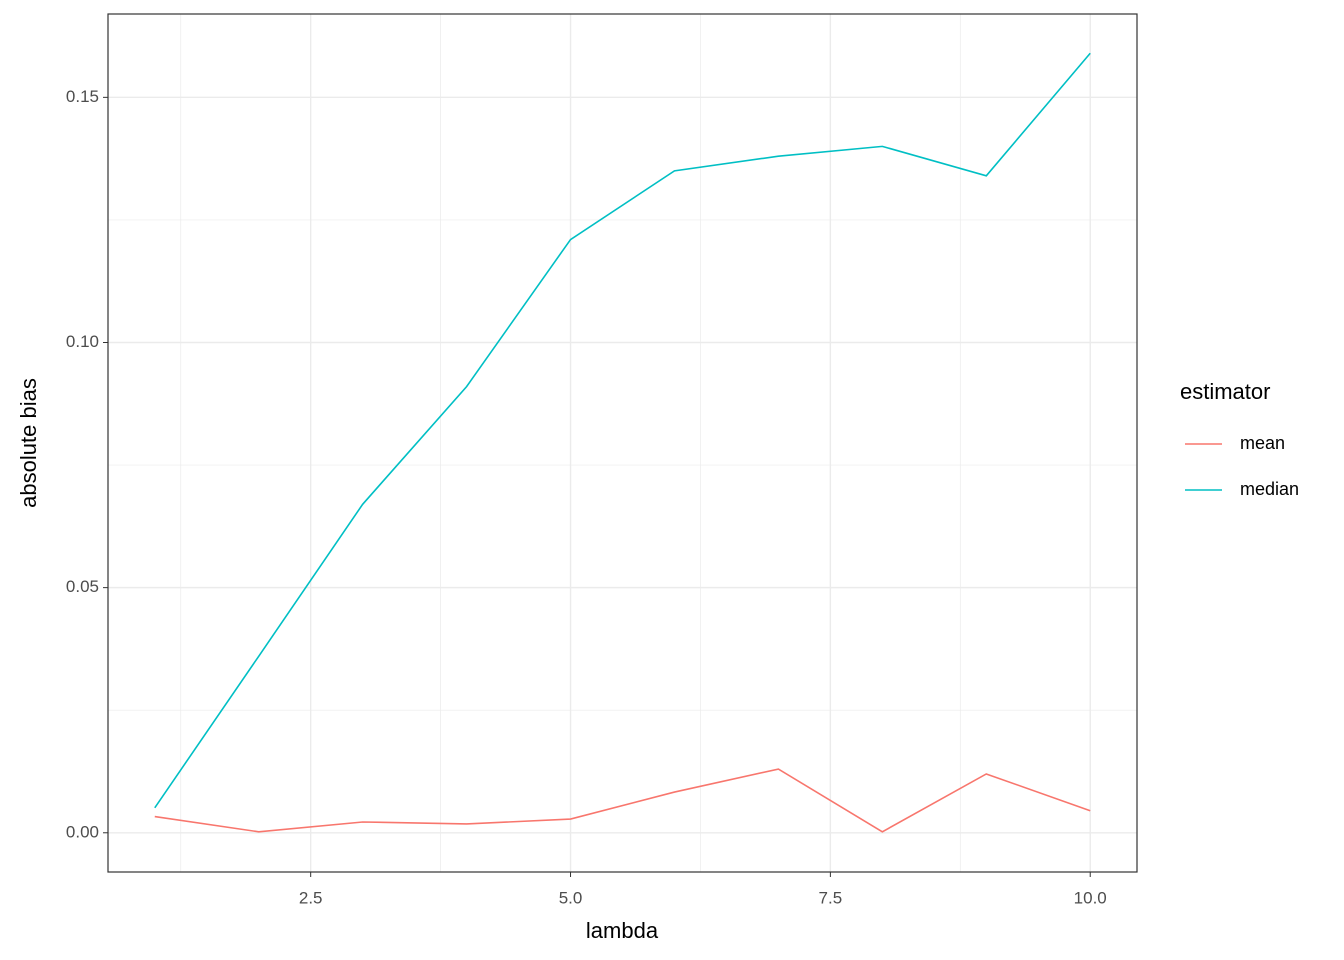 This screenshot has height=960, width=1344. What do you see at coordinates (1262, 443) in the screenshot?
I see `legend-label: mean` at bounding box center [1262, 443].